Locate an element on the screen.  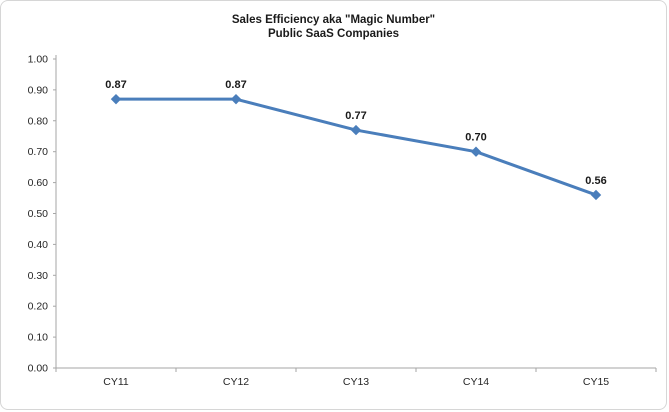
x-axis-tick-label: CY11 is located at coordinates (116, 382).